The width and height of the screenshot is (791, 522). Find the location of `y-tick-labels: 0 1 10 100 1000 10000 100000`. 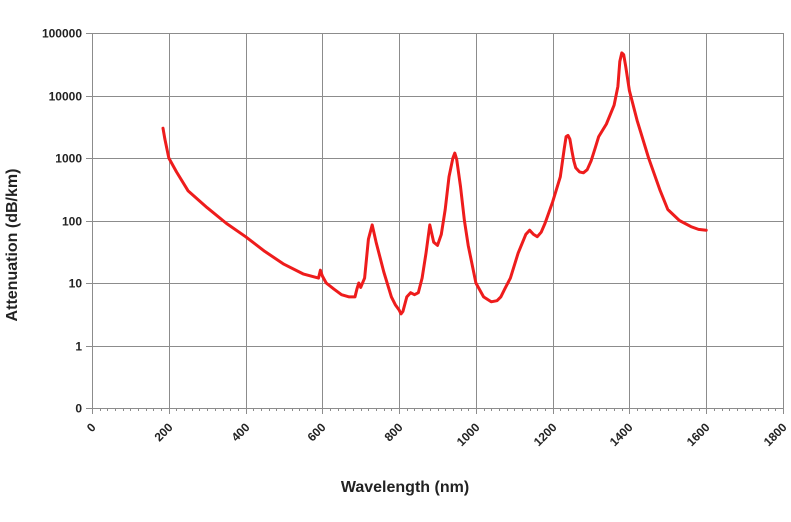

y-tick-labels: 0 1 10 100 1000 10000 100000 is located at coordinates (62, 221).